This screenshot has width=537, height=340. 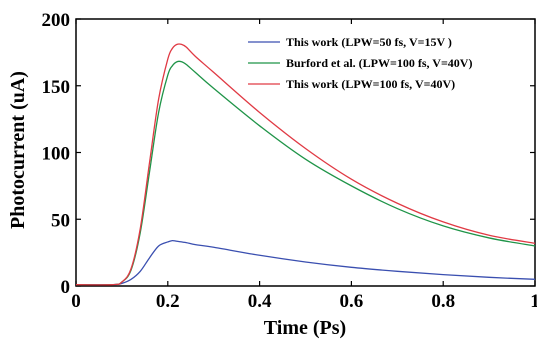 I want to click on x-tick-label: 0.6, so click(x=352, y=301).